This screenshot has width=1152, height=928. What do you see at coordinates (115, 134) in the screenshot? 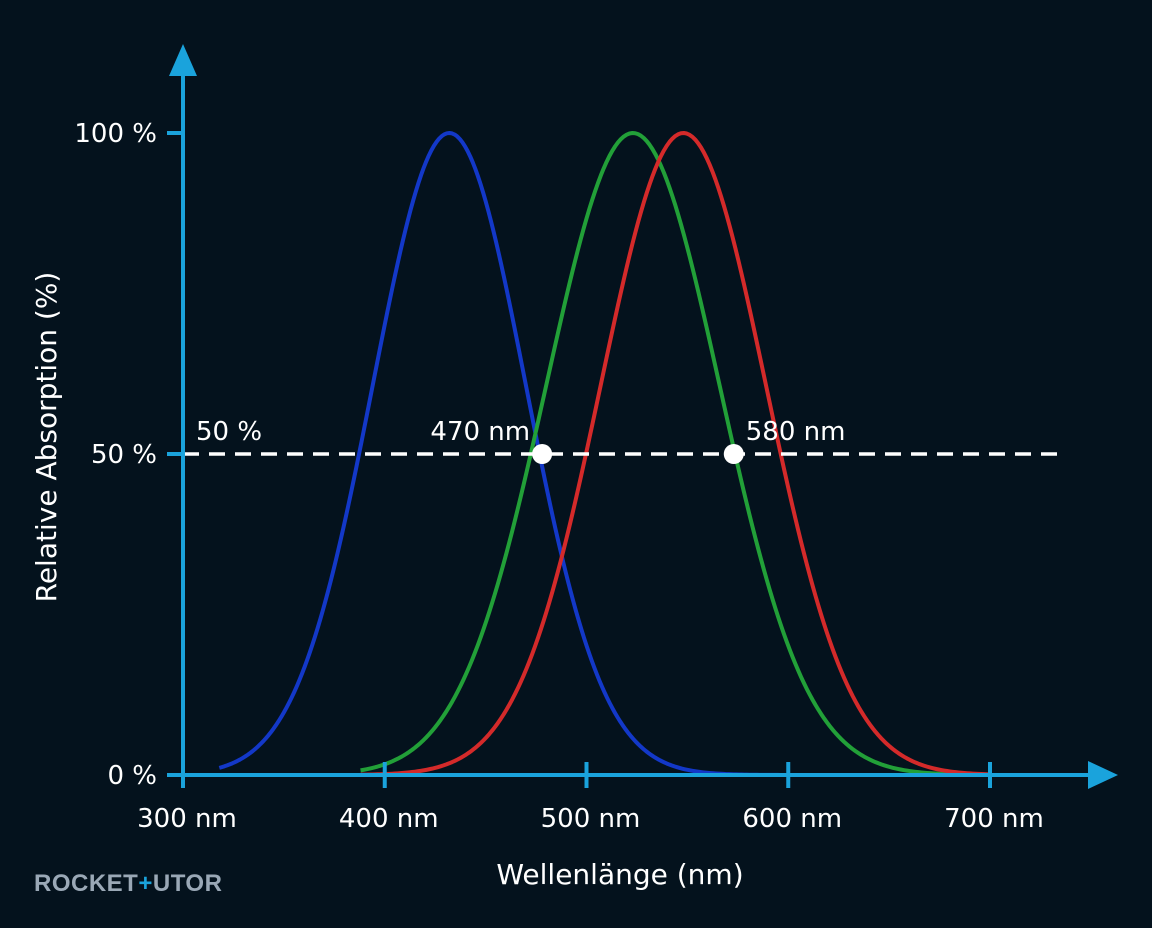
I see `y-tick-label: 100 %` at bounding box center [115, 134].